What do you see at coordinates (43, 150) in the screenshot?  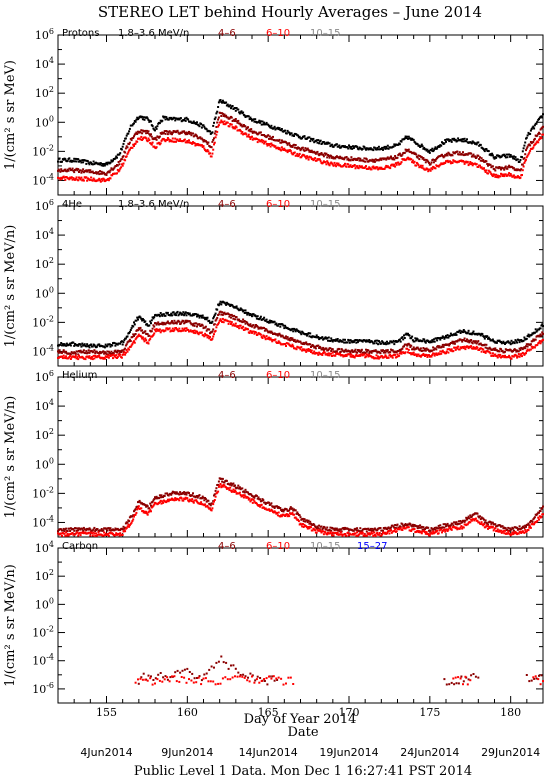 I see `y-tick-label: 10-2` at bounding box center [43, 150].